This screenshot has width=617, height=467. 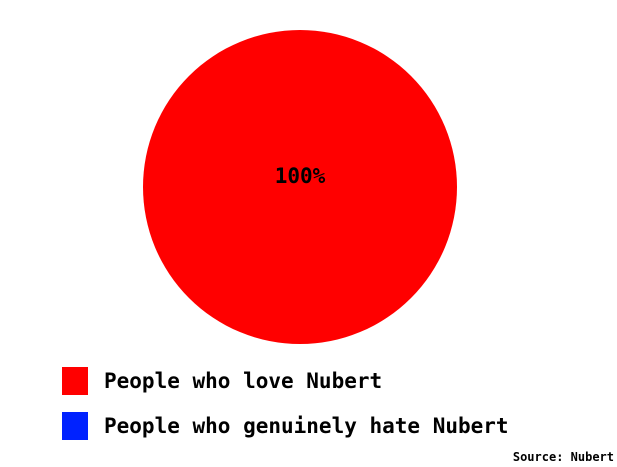 I want to click on legend-label-love: People who love Nubert, so click(x=243, y=381).